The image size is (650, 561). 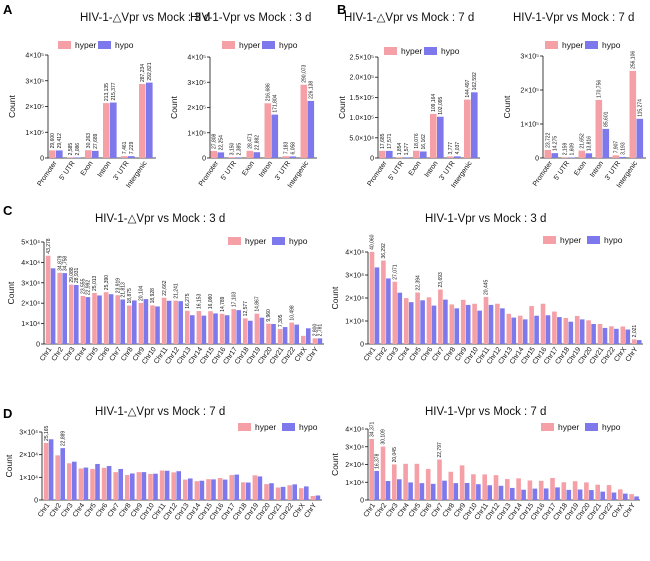 I want to click on data-label: 7,229, so click(x=132, y=147).